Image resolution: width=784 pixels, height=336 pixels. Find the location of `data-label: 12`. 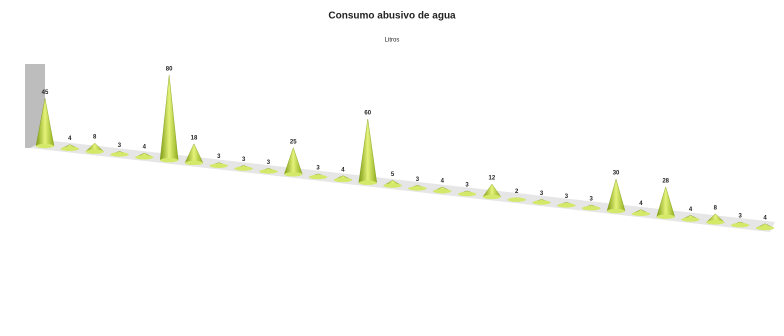

data-label: 12 is located at coordinates (492, 179).